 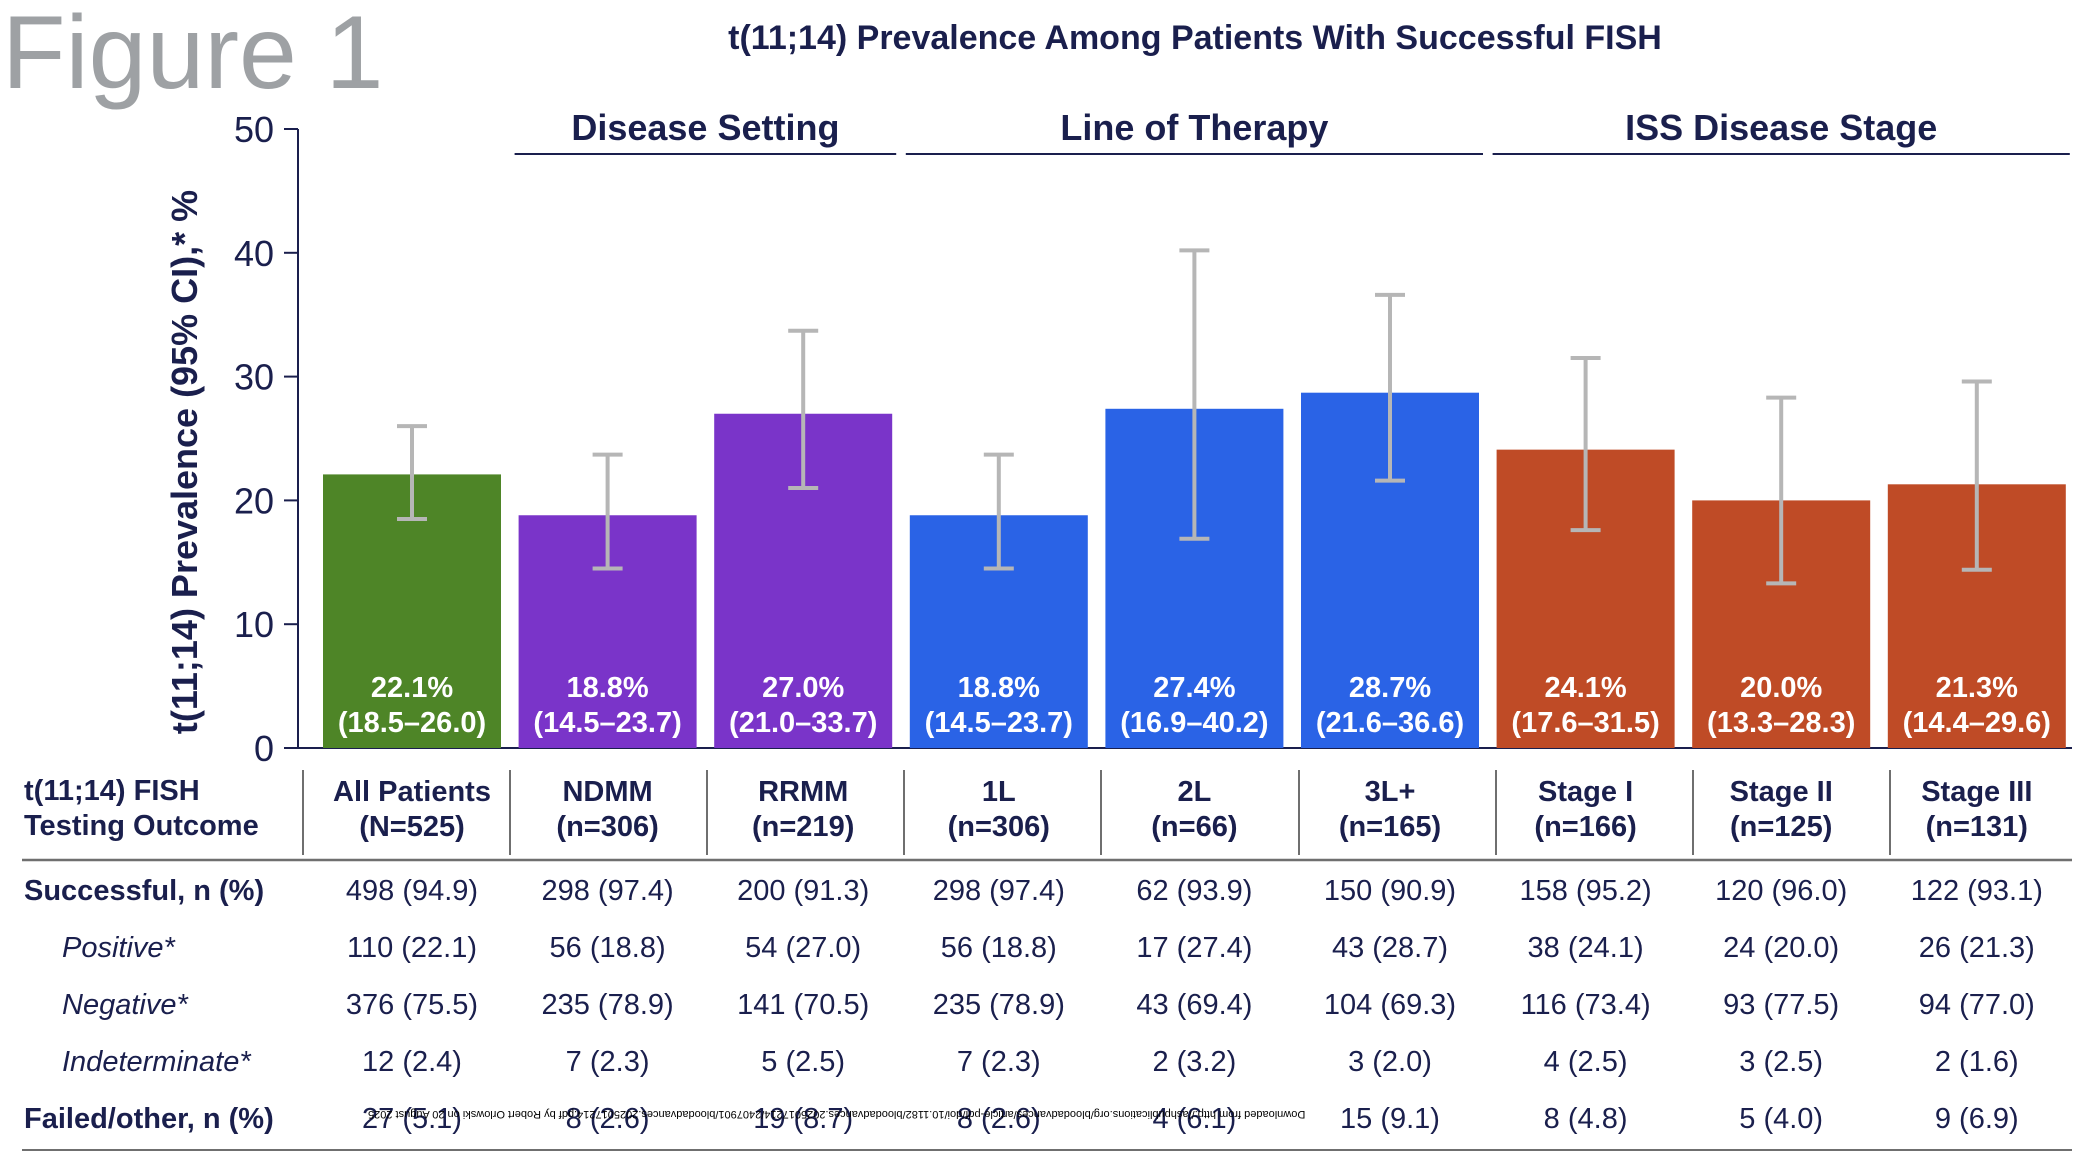 I want to click on y-tick-label: 0, so click(x=264, y=748).